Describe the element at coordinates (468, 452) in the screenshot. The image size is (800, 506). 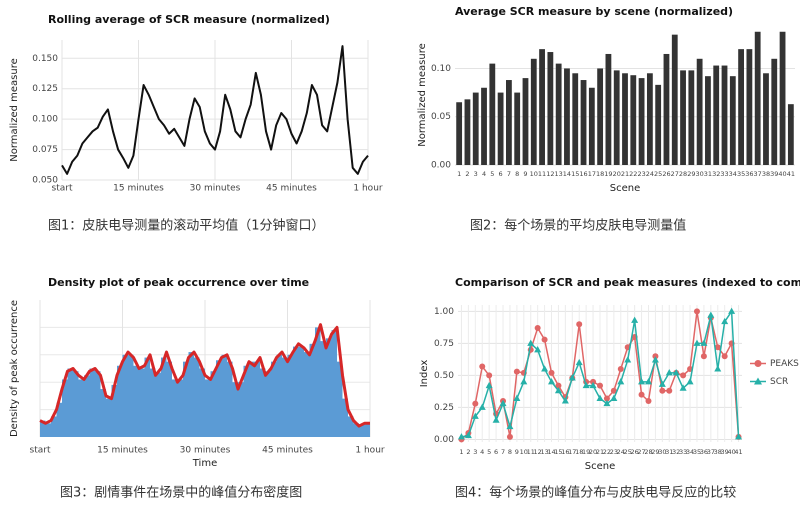
I see `x-tick-label: 2` at that location.